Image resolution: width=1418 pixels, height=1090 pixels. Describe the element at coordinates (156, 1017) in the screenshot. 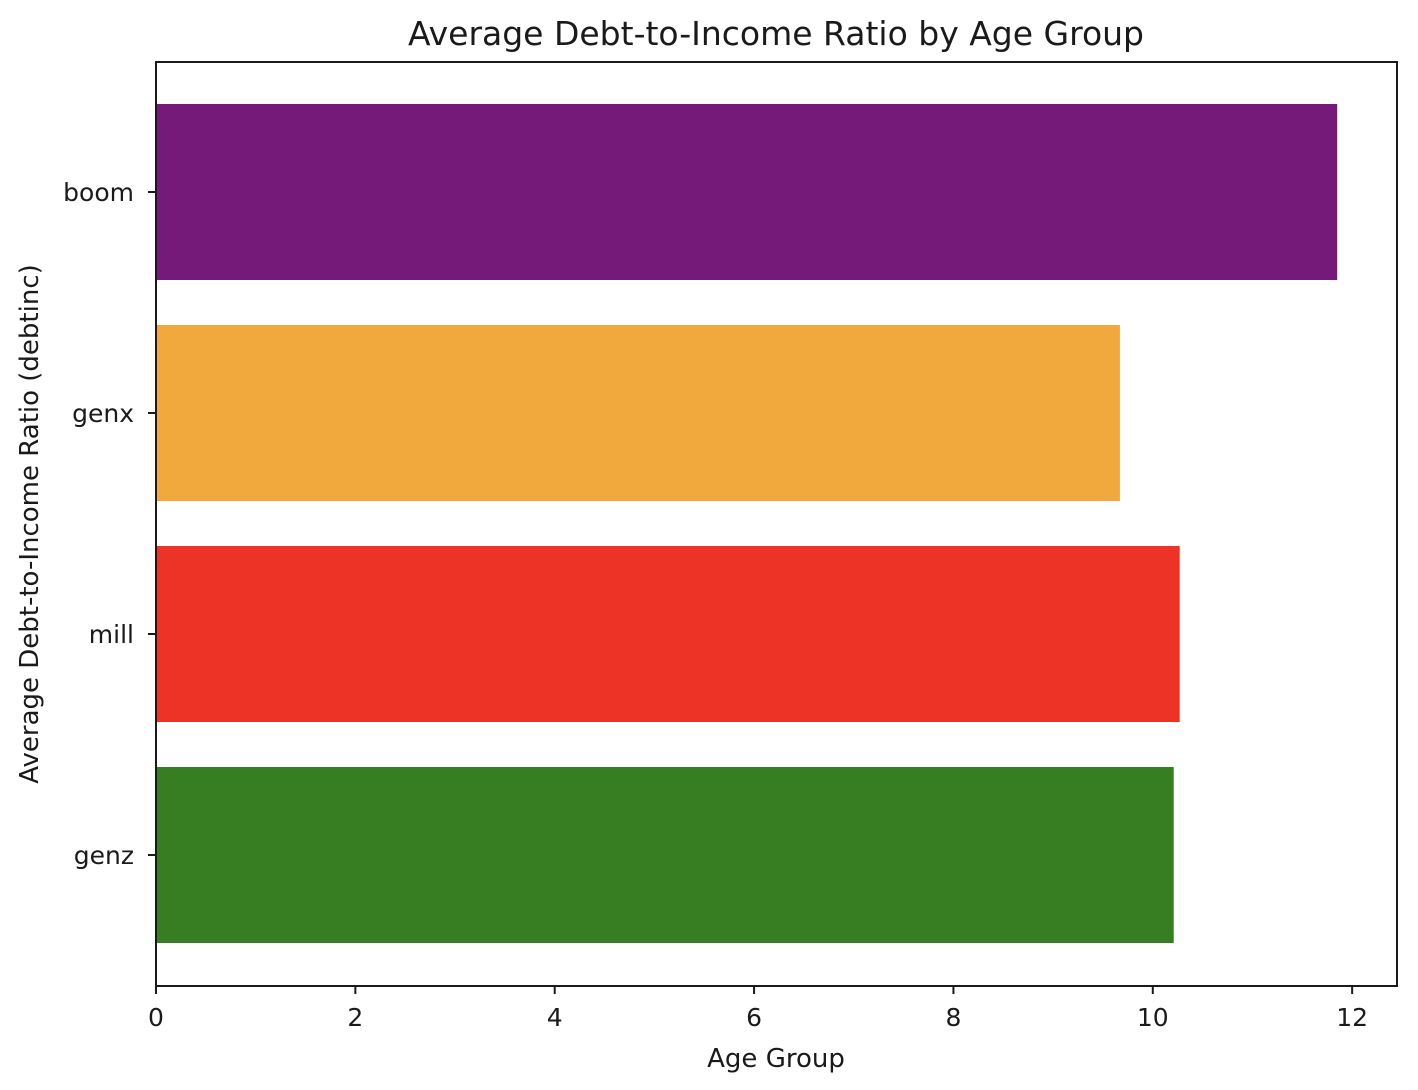

I see `x-tick-label: 0` at that location.